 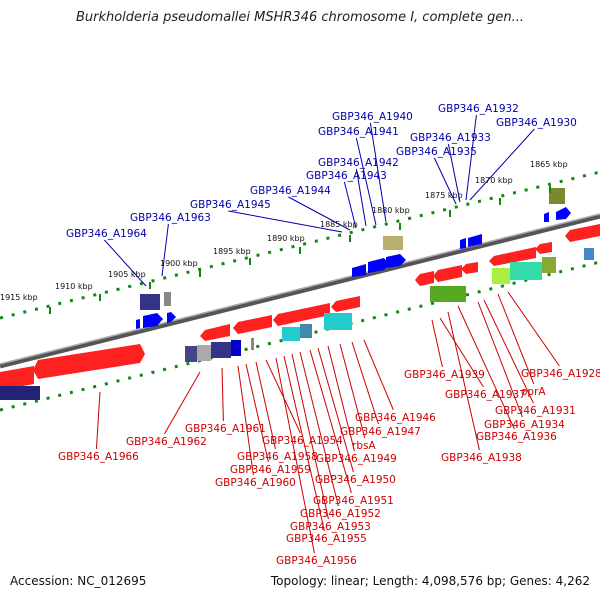 I want to click on gene-label: rbsA, so click(x=364, y=446).